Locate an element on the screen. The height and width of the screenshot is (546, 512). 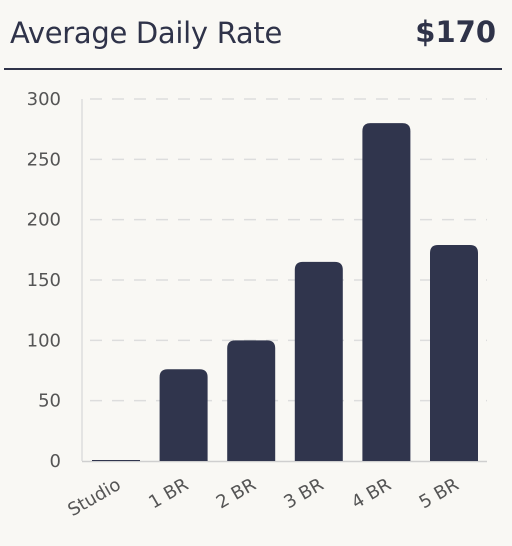
average-rate-value: $170 is located at coordinates (455, 32).